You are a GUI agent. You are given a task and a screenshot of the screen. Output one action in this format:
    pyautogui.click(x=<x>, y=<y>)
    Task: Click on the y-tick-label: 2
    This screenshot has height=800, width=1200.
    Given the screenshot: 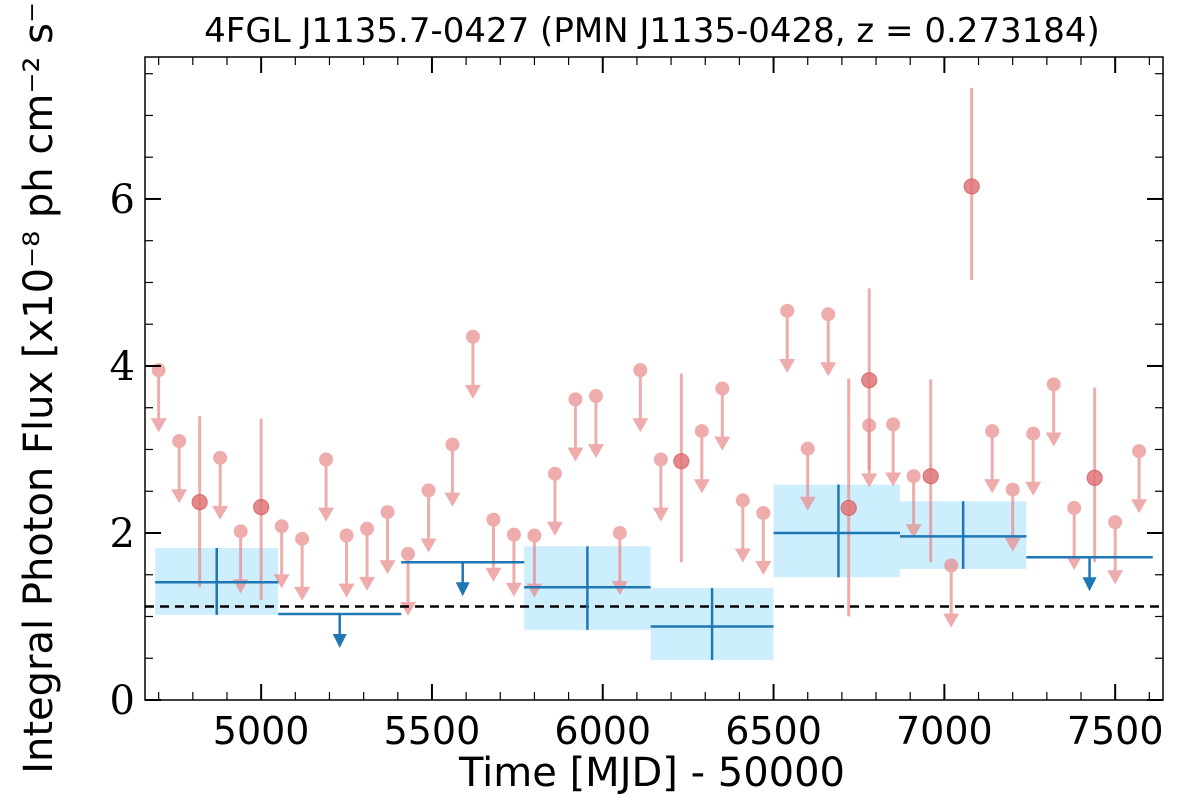 What is the action you would take?
    pyautogui.click(x=122, y=534)
    